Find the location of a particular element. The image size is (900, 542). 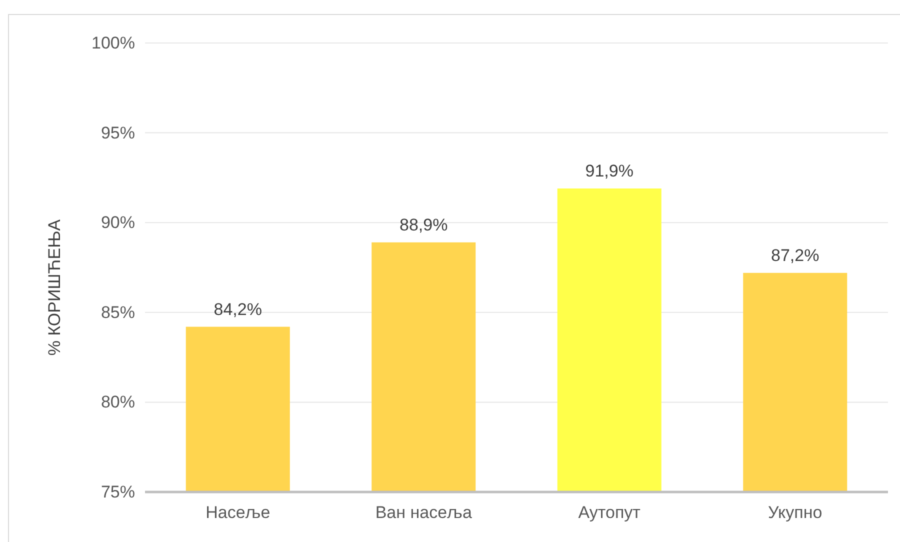

data-label: 88,9% is located at coordinates (424, 224).